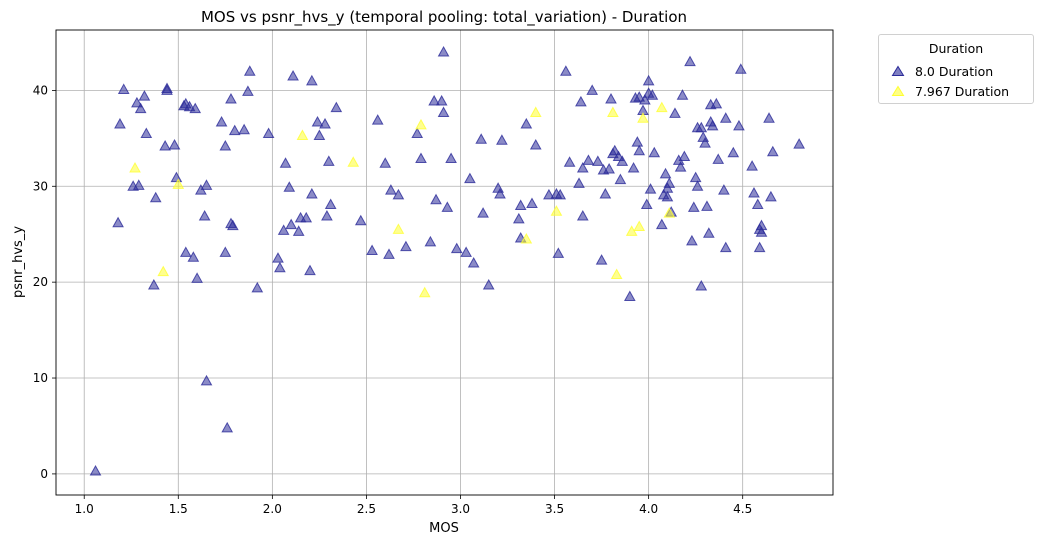 The width and height of the screenshot is (1042, 545). I want to click on y-tick-label: 40, so click(40, 90).